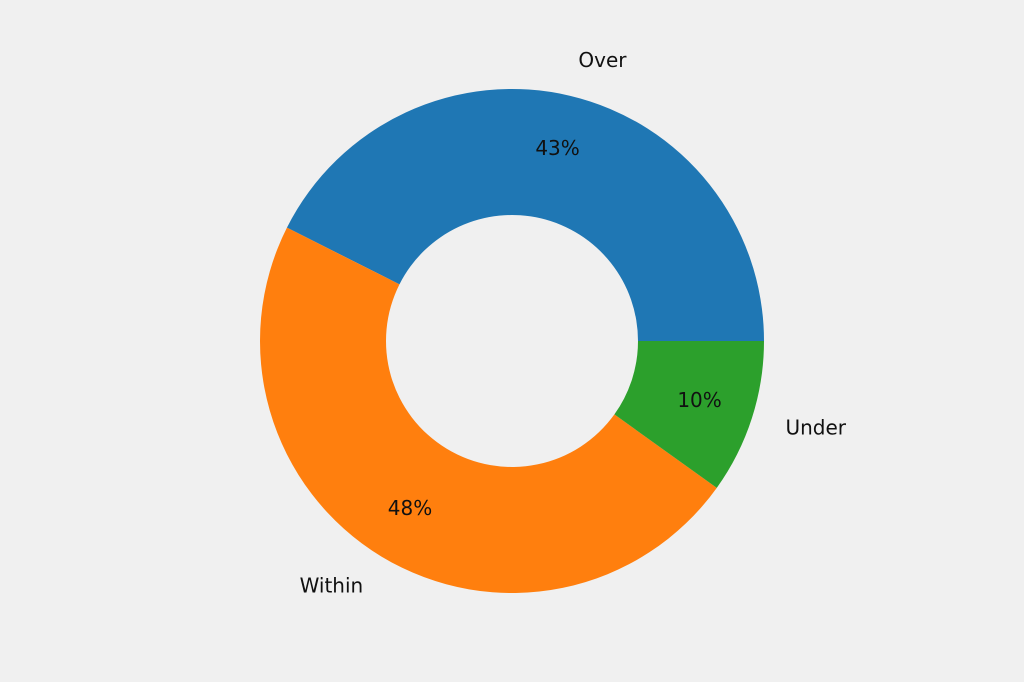 Image resolution: width=1024 pixels, height=682 pixels. I want to click on value-label: 48%, so click(410, 508).